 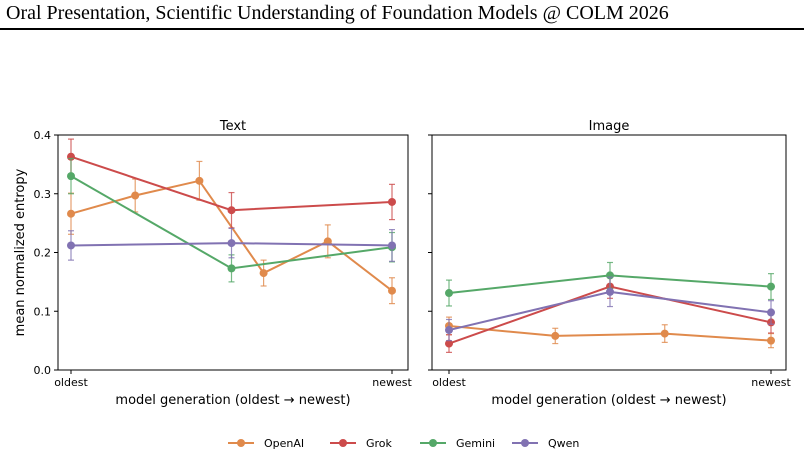 What do you see at coordinates (402, 29) in the screenshot?
I see `header-rule` at bounding box center [402, 29].